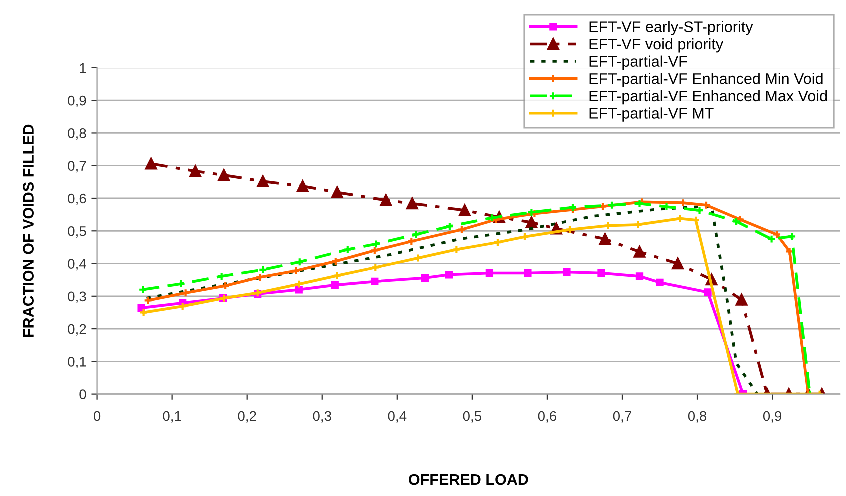 Image resolution: width=846 pixels, height=496 pixels. I want to click on y-tick-label: 0,3, so click(77, 298).